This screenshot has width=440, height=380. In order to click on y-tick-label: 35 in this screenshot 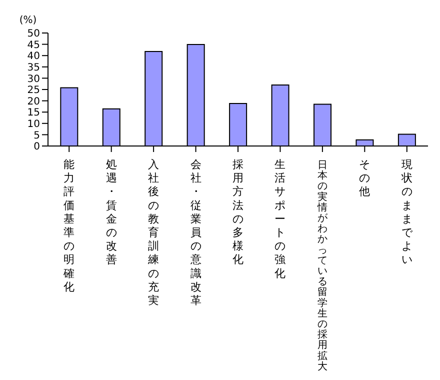, I will do `click(33, 68)`.